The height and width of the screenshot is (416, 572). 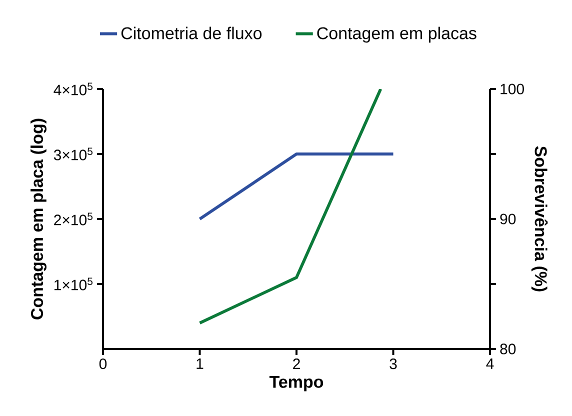 What do you see at coordinates (73, 154) in the screenshot?
I see `y-tick-label: 3×10$^{5}$` at bounding box center [73, 154].